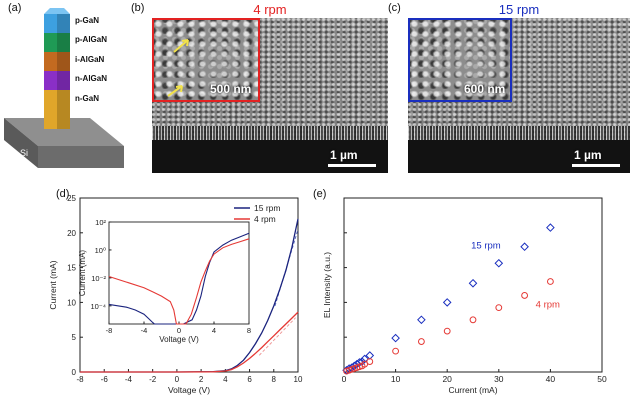 The width and height of the screenshot is (633, 407). What do you see at coordinates (270, 9) in the screenshot?
I see `panel-b-rpm-title: 4 rpm` at bounding box center [270, 9].